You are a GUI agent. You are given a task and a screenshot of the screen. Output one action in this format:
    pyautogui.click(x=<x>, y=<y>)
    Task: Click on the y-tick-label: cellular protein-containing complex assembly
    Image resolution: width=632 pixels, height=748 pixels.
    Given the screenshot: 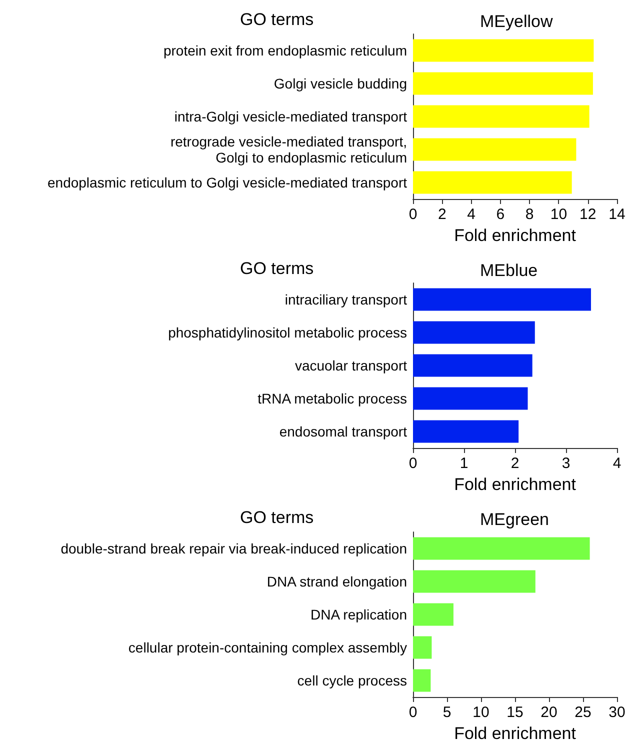 What is the action you would take?
    pyautogui.click(x=267, y=648)
    